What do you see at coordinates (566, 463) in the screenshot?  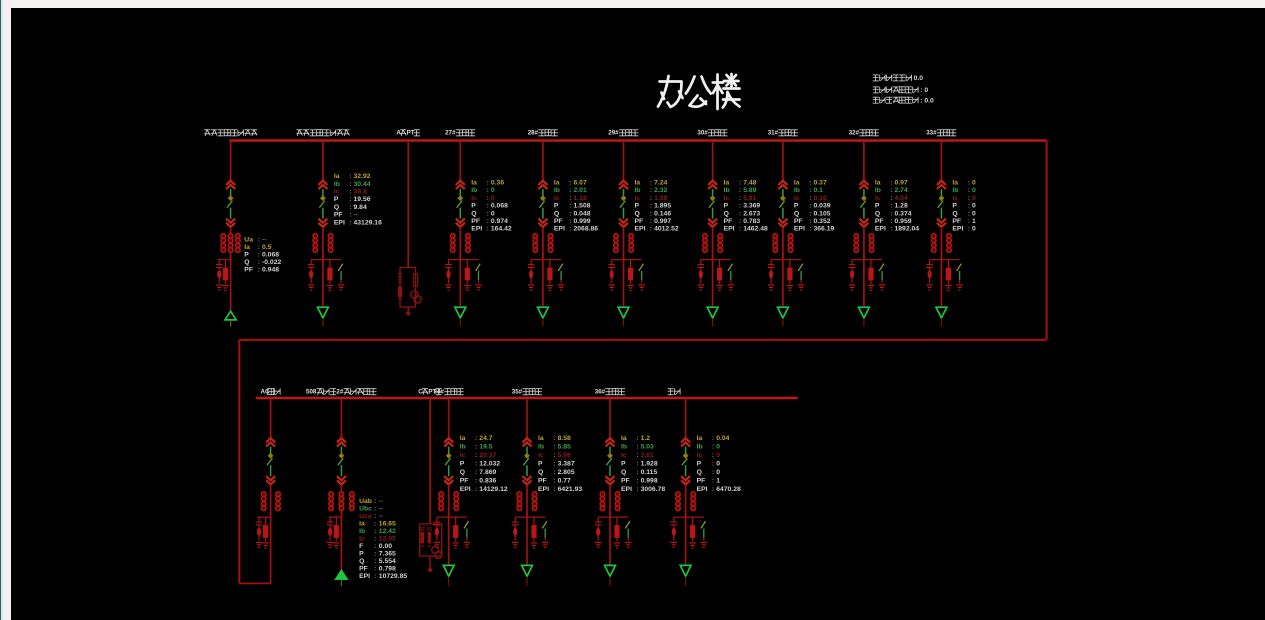 I see `svg-text: 3.387` at bounding box center [566, 463].